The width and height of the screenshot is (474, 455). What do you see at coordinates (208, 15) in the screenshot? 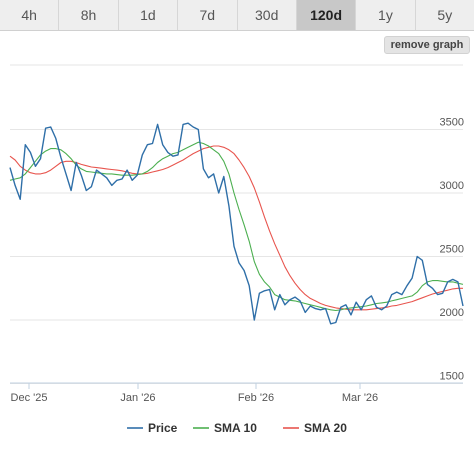
I see `tab-range-7d: 7d` at bounding box center [208, 15].